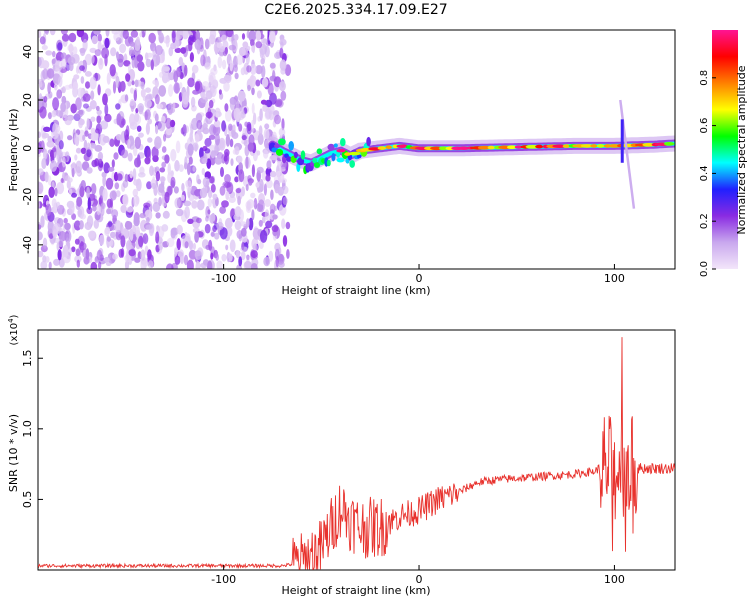  Describe the element at coordinates (419, 579) in the screenshot. I see `x-tick-label: 0` at that location.